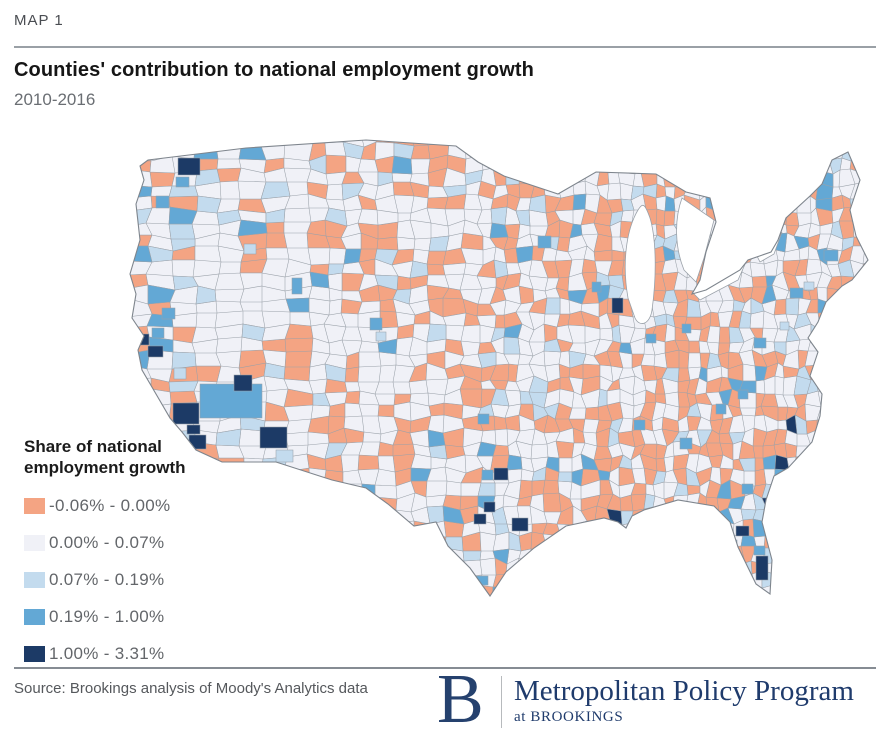 Image resolution: width=890 pixels, height=750 pixels. I want to click on metro-orange-county, so click(193, 429).